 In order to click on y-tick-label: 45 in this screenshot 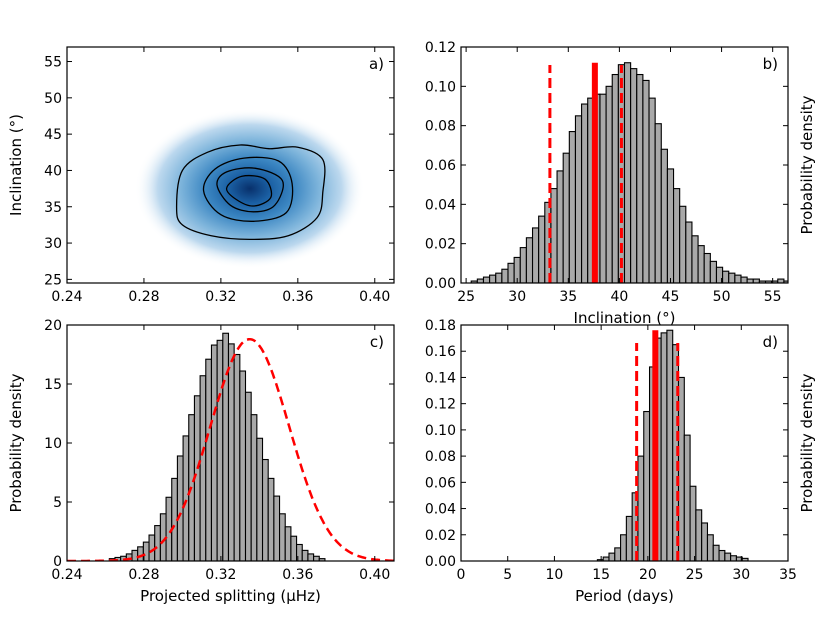, I will do `click(53, 135)`.